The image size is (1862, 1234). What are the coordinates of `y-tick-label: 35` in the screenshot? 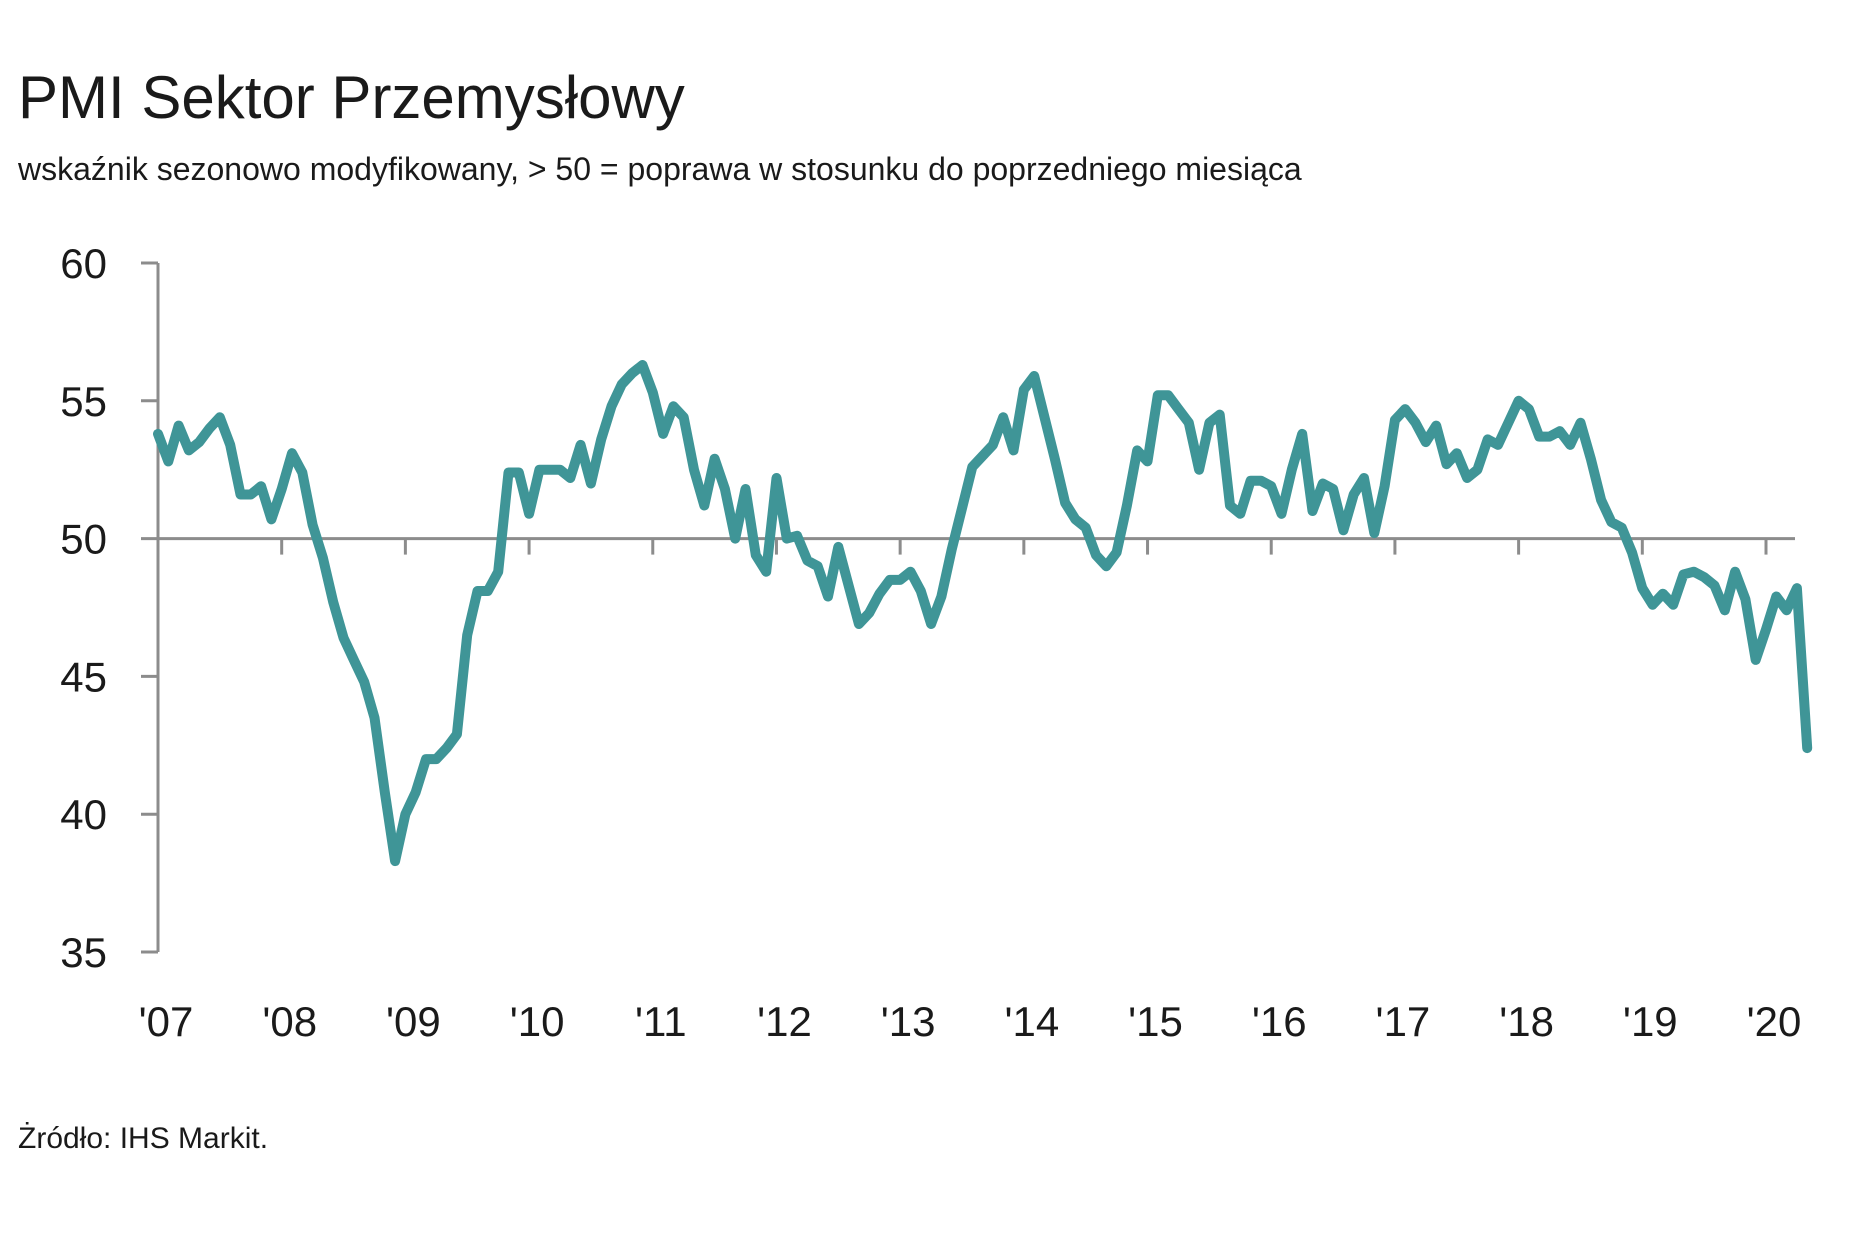 It's located at (83, 952).